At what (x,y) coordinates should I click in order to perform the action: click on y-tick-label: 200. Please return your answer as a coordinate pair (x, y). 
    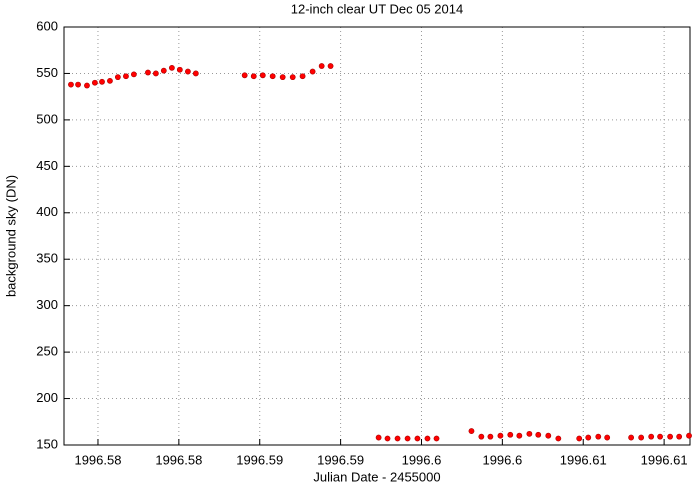
    Looking at the image, I should click on (47, 397).